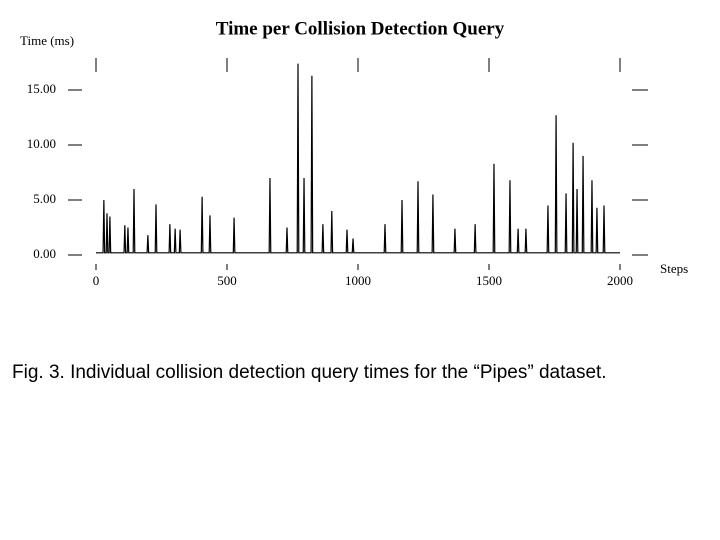 The width and height of the screenshot is (720, 540). Describe the element at coordinates (44, 198) in the screenshot. I see `y-tick-label: 5.00` at that location.